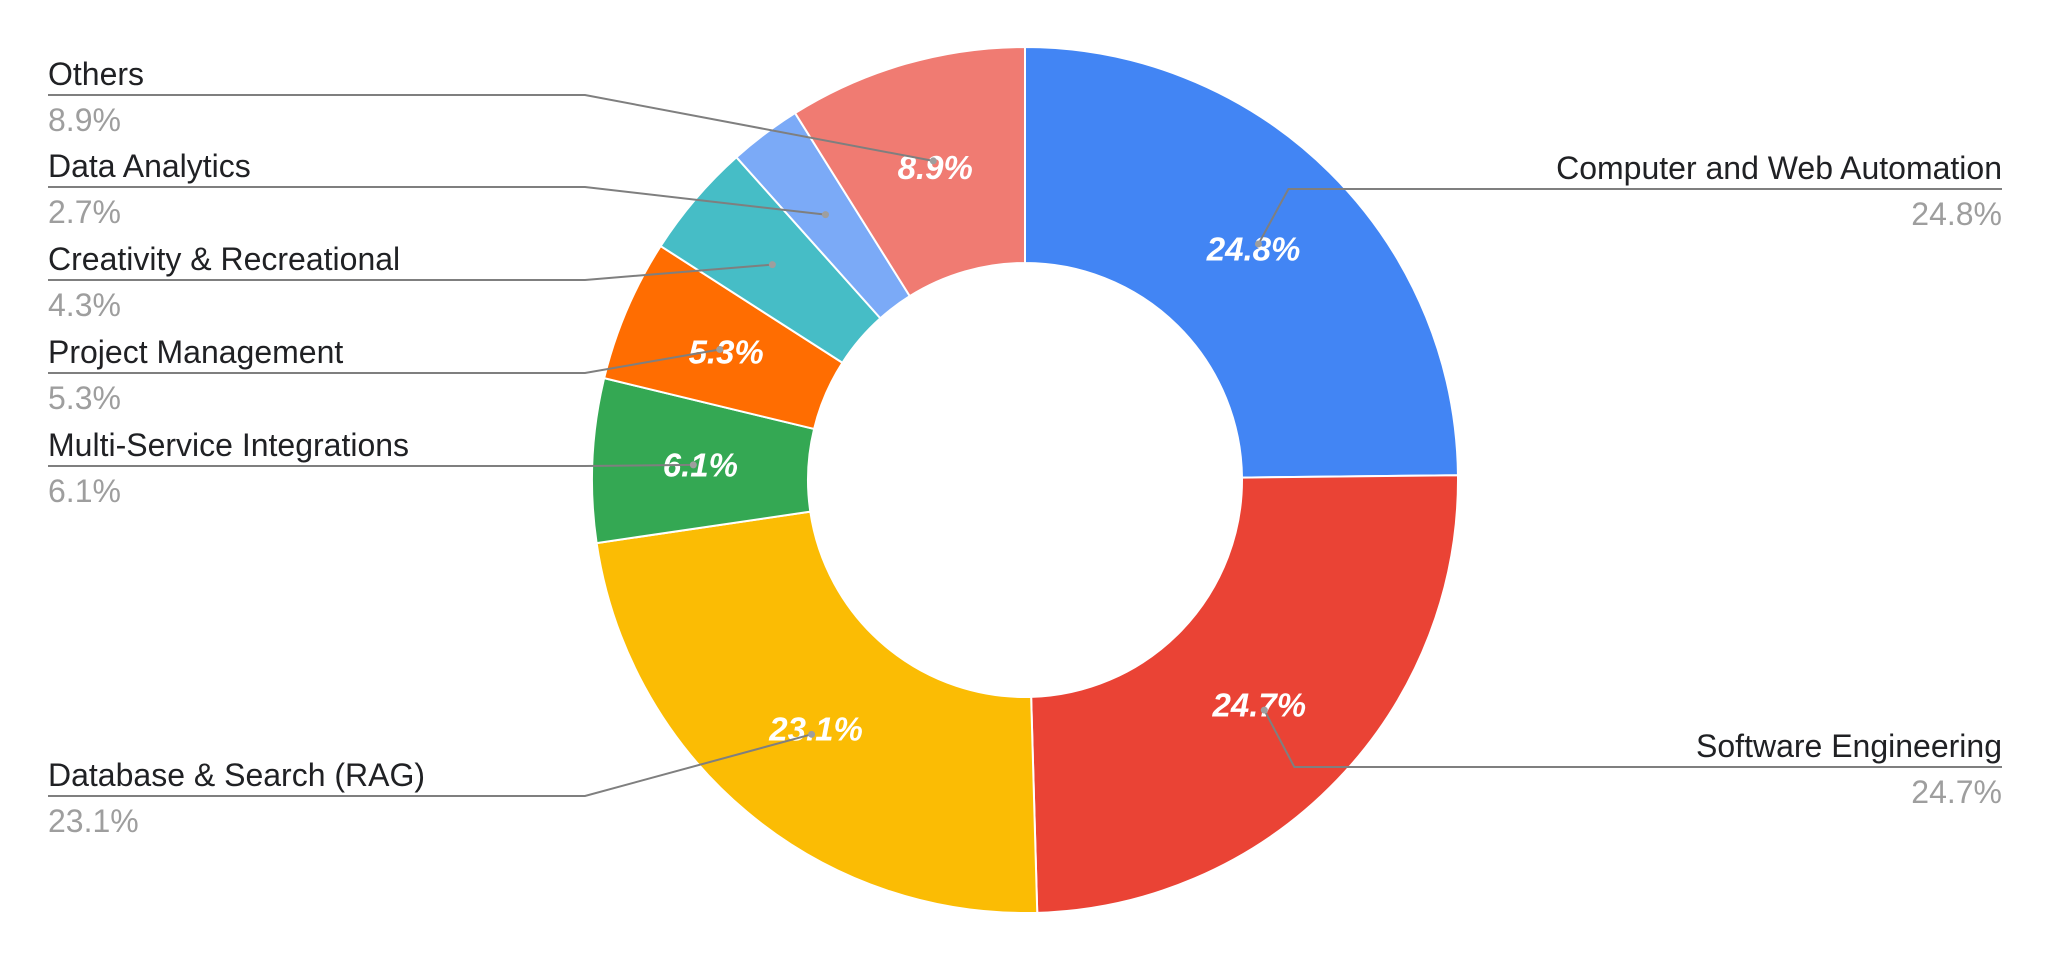 The height and width of the screenshot is (961, 2048). What do you see at coordinates (96, 74) in the screenshot?
I see `outside-label-others: Others` at bounding box center [96, 74].